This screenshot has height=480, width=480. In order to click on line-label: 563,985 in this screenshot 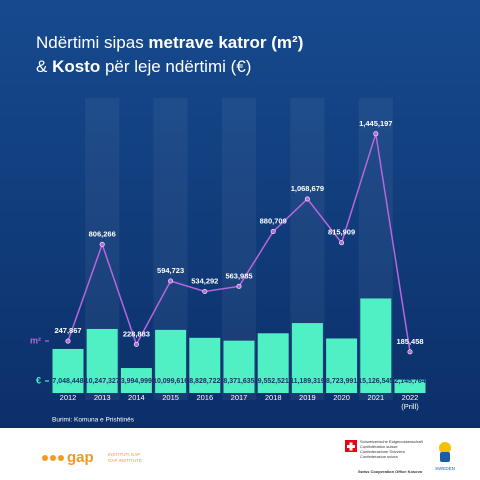, I will do `click(238, 275)`.